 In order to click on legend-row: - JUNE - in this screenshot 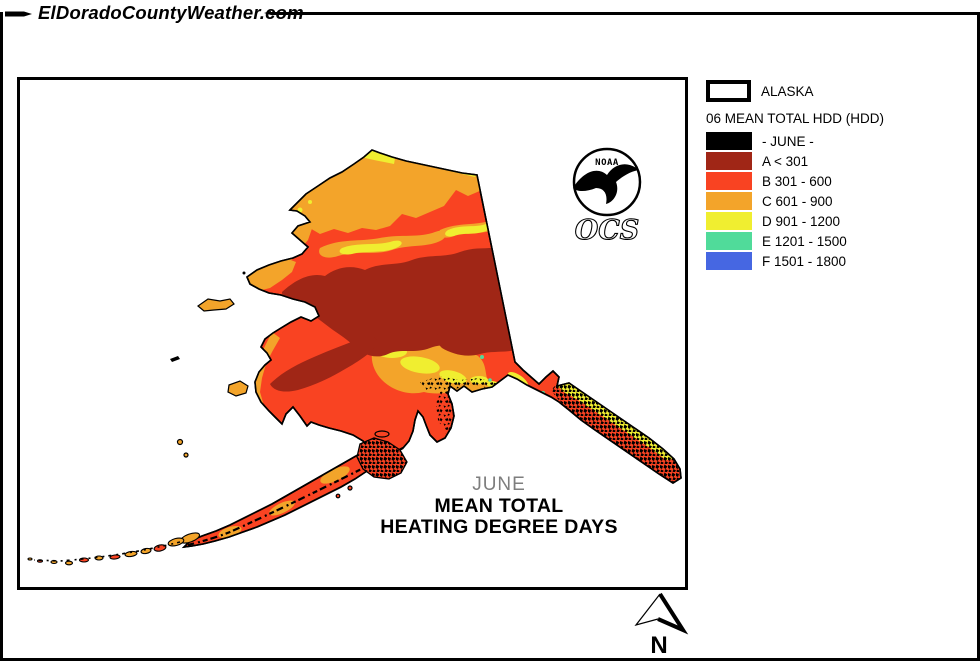, I will do `click(840, 141)`.